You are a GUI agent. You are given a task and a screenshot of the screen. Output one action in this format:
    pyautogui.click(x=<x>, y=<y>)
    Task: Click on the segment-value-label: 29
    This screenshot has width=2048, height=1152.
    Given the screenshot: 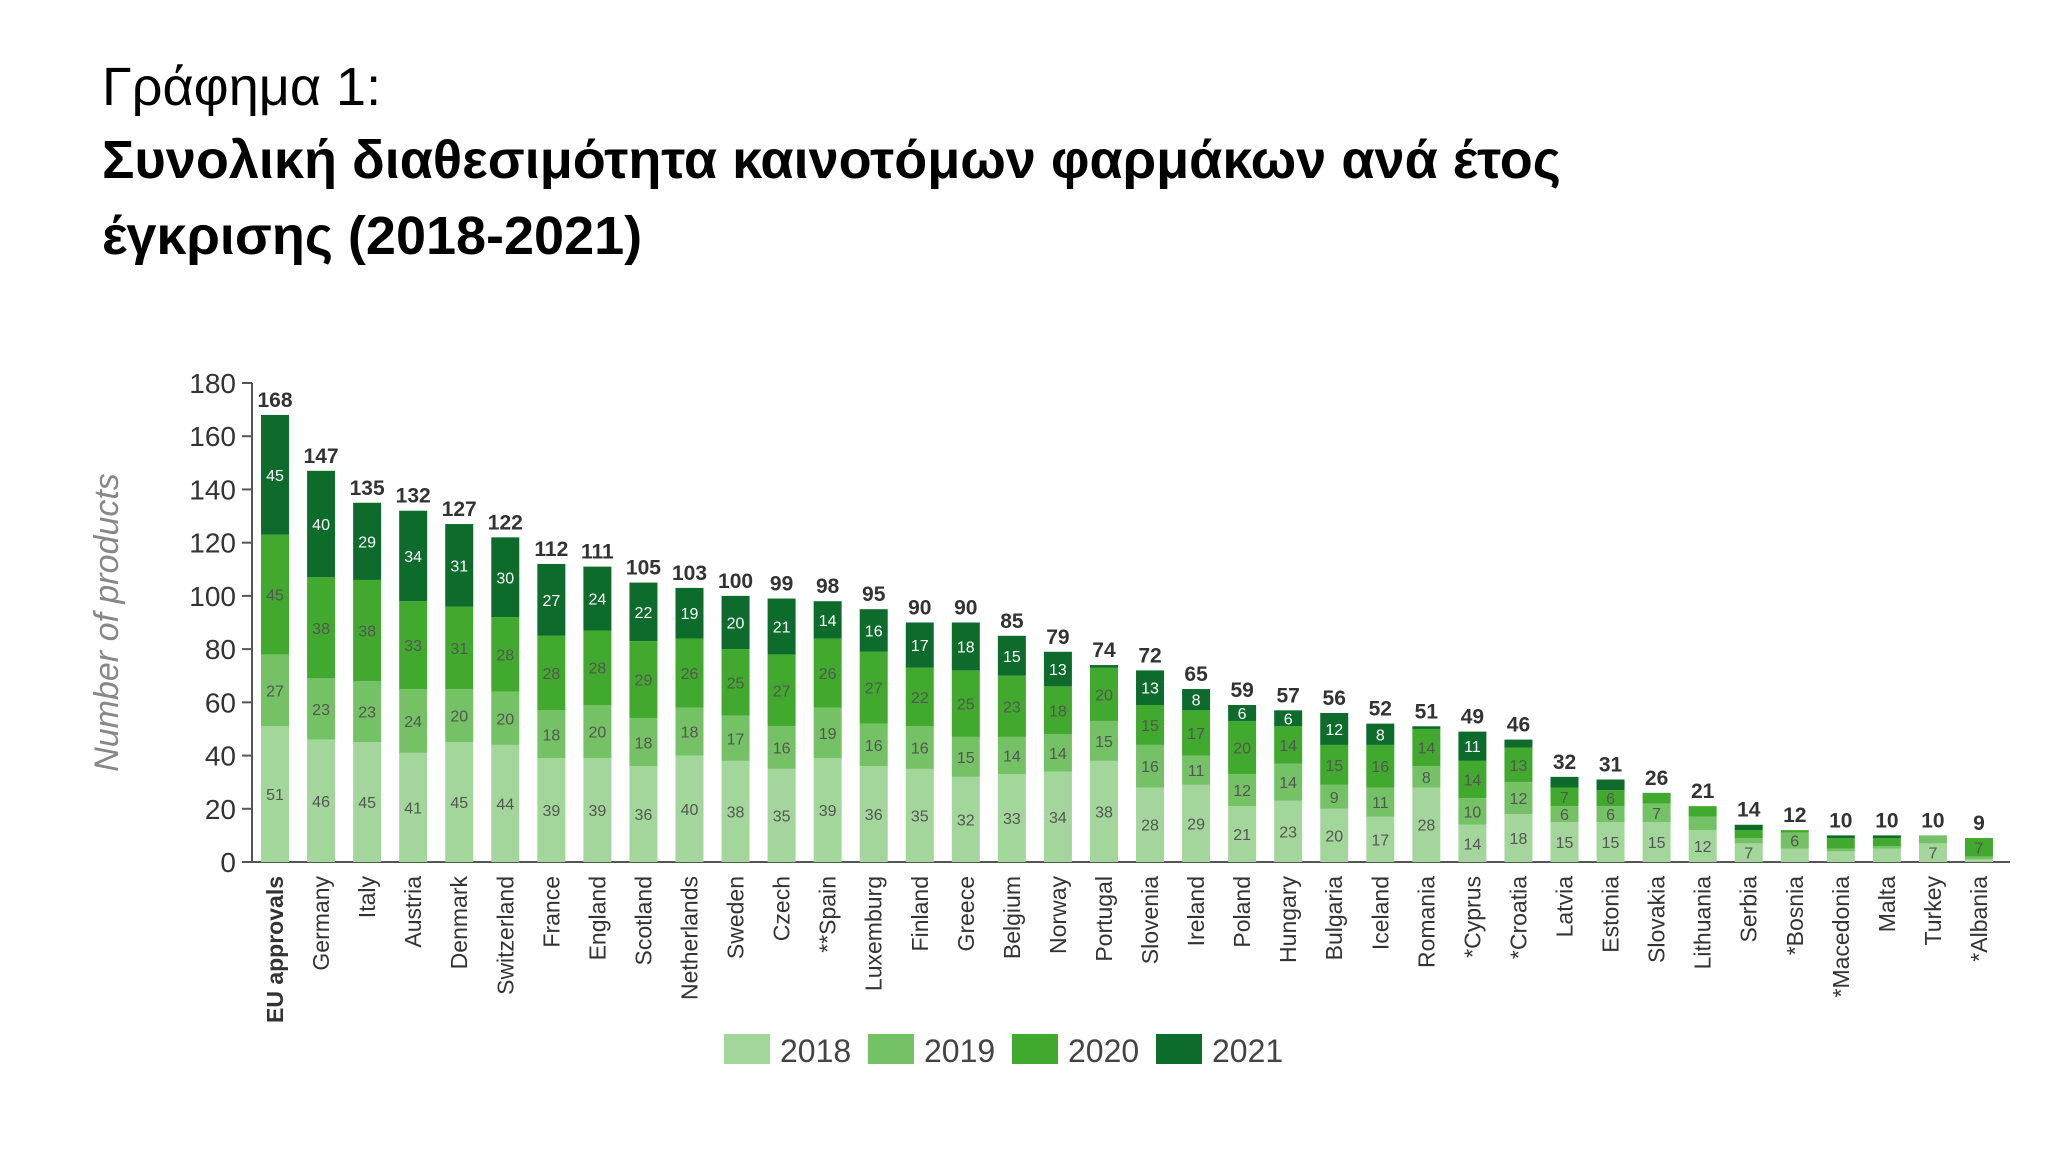 What is the action you would take?
    pyautogui.click(x=644, y=681)
    